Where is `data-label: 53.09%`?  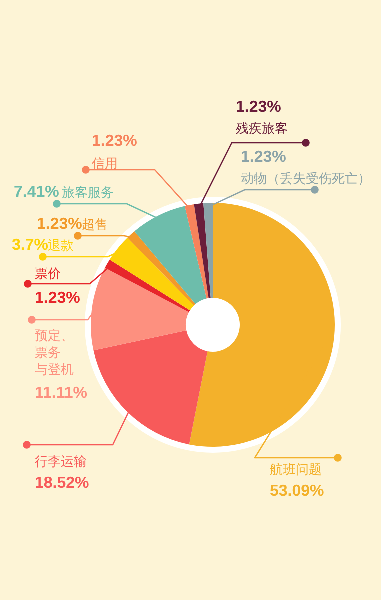 data-label: 53.09% is located at coordinates (297, 491).